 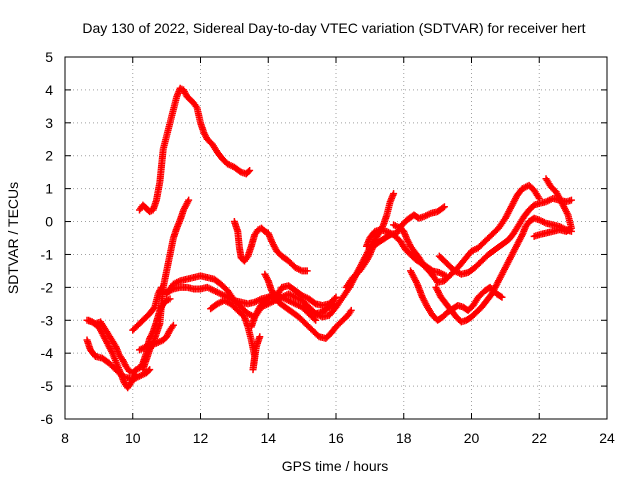 What do you see at coordinates (47, 287) in the screenshot?
I see `y-tick-label: -2` at bounding box center [47, 287].